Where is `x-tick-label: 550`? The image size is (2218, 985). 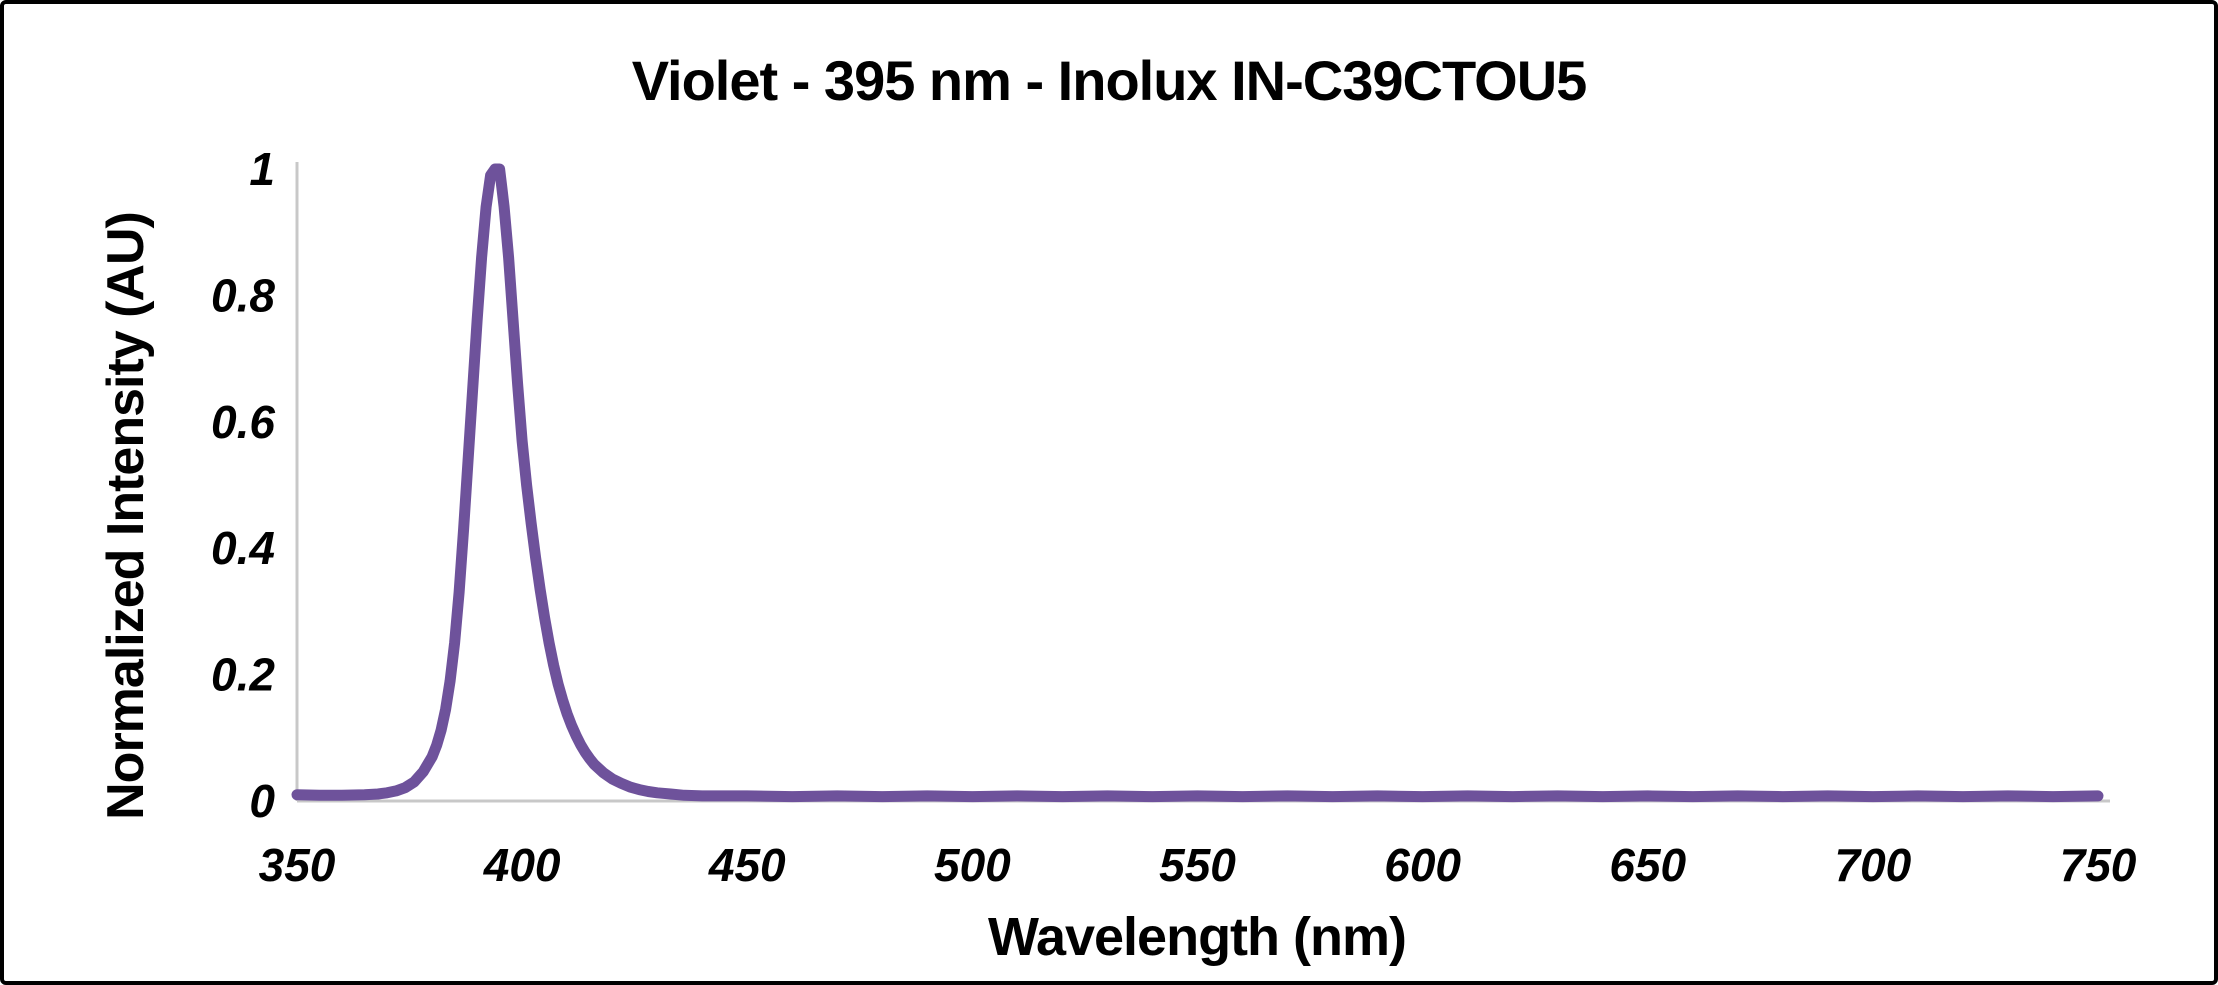
x-tick-label: 550 is located at coordinates (1197, 865).